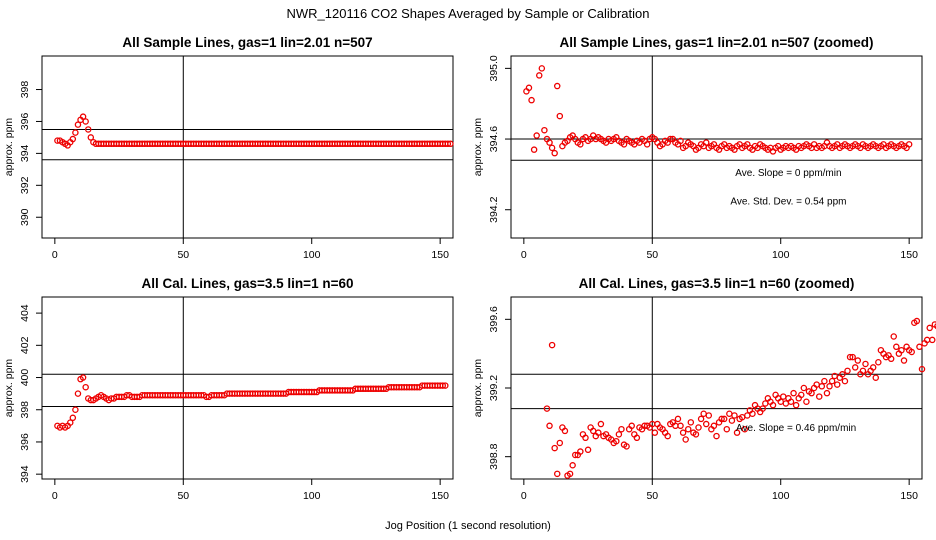  What do you see at coordinates (25, 313) in the screenshot?
I see `y-tick-label: 404` at bounding box center [25, 313].